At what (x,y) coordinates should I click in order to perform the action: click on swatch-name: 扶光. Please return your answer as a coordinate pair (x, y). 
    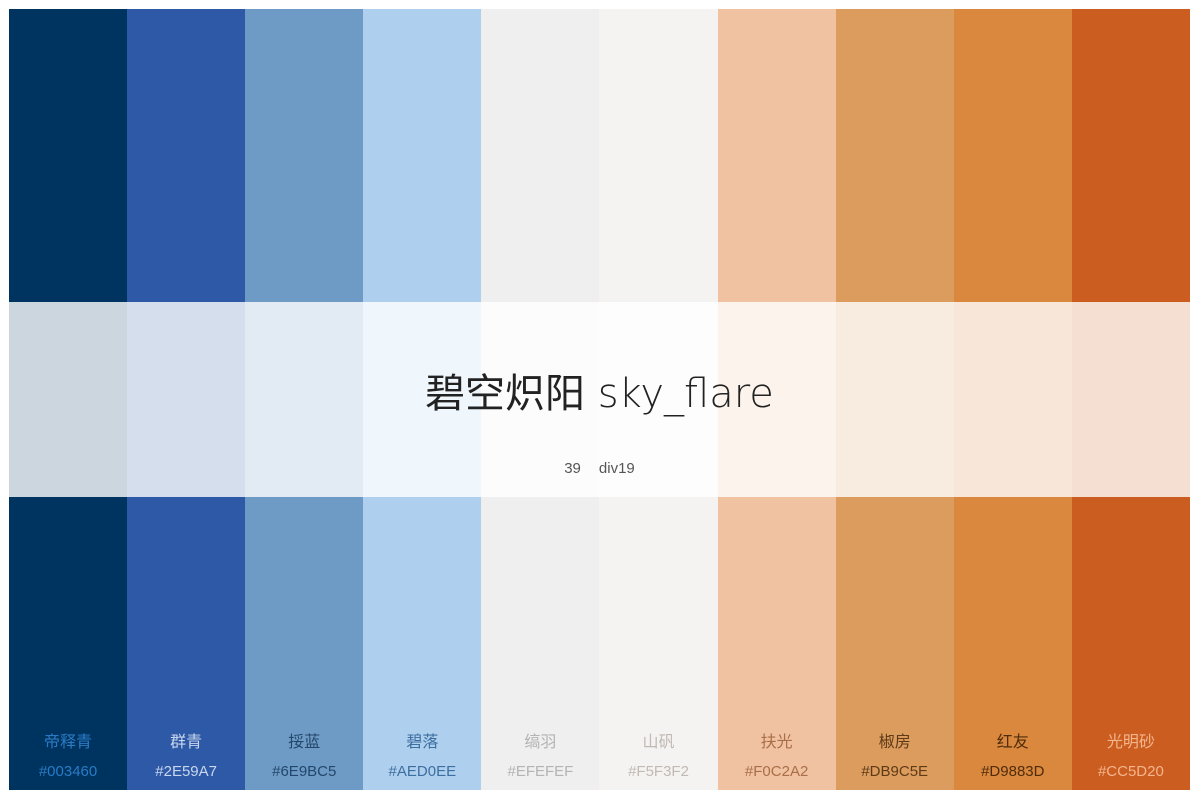
    Looking at the image, I should click on (776, 741).